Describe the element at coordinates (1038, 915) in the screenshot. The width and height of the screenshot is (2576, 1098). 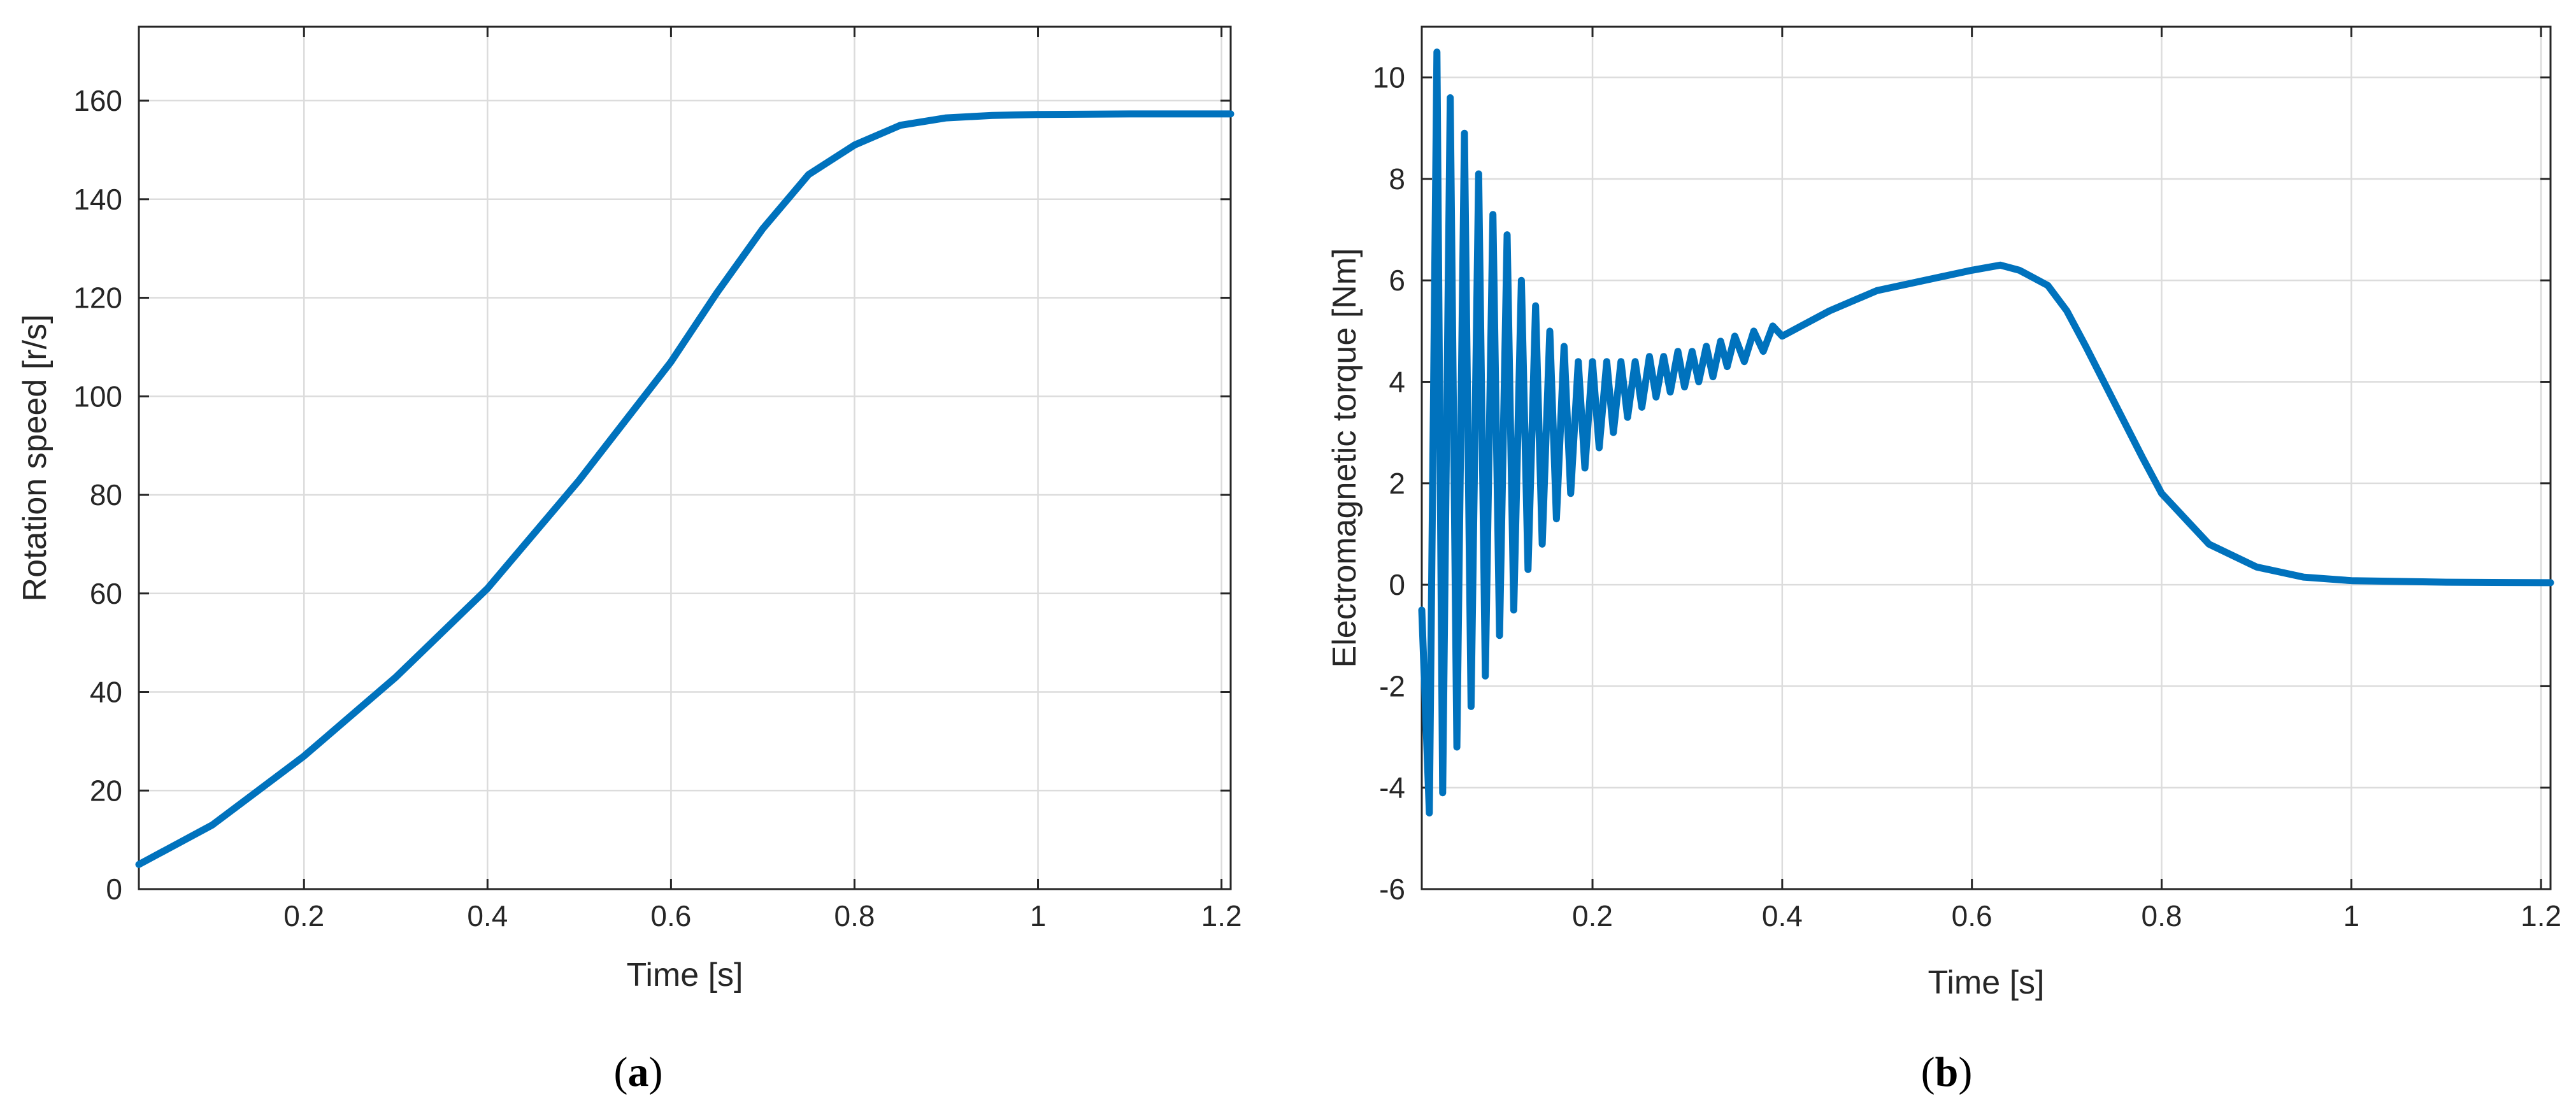
I see `panel-a-xtick-label: 1` at that location.